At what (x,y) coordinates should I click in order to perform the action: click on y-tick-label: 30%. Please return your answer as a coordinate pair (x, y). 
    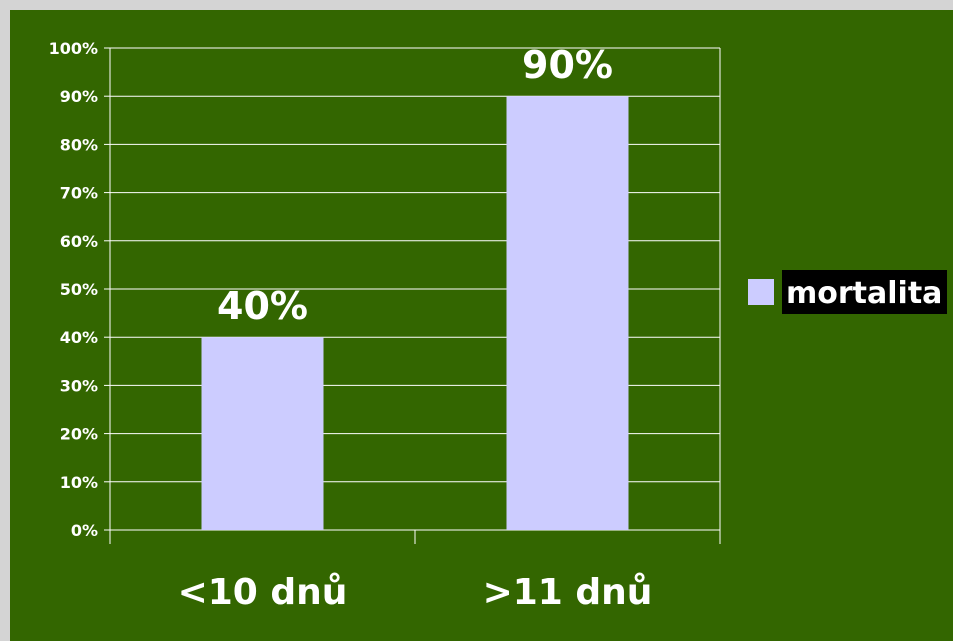
    Looking at the image, I should click on (79, 385).